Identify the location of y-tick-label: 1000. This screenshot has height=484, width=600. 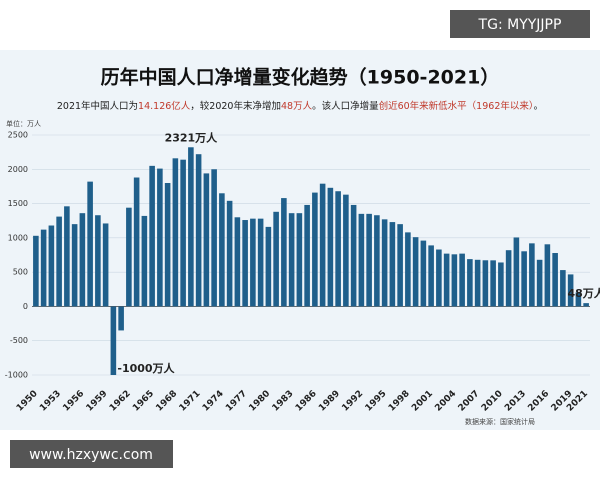
(18, 237).